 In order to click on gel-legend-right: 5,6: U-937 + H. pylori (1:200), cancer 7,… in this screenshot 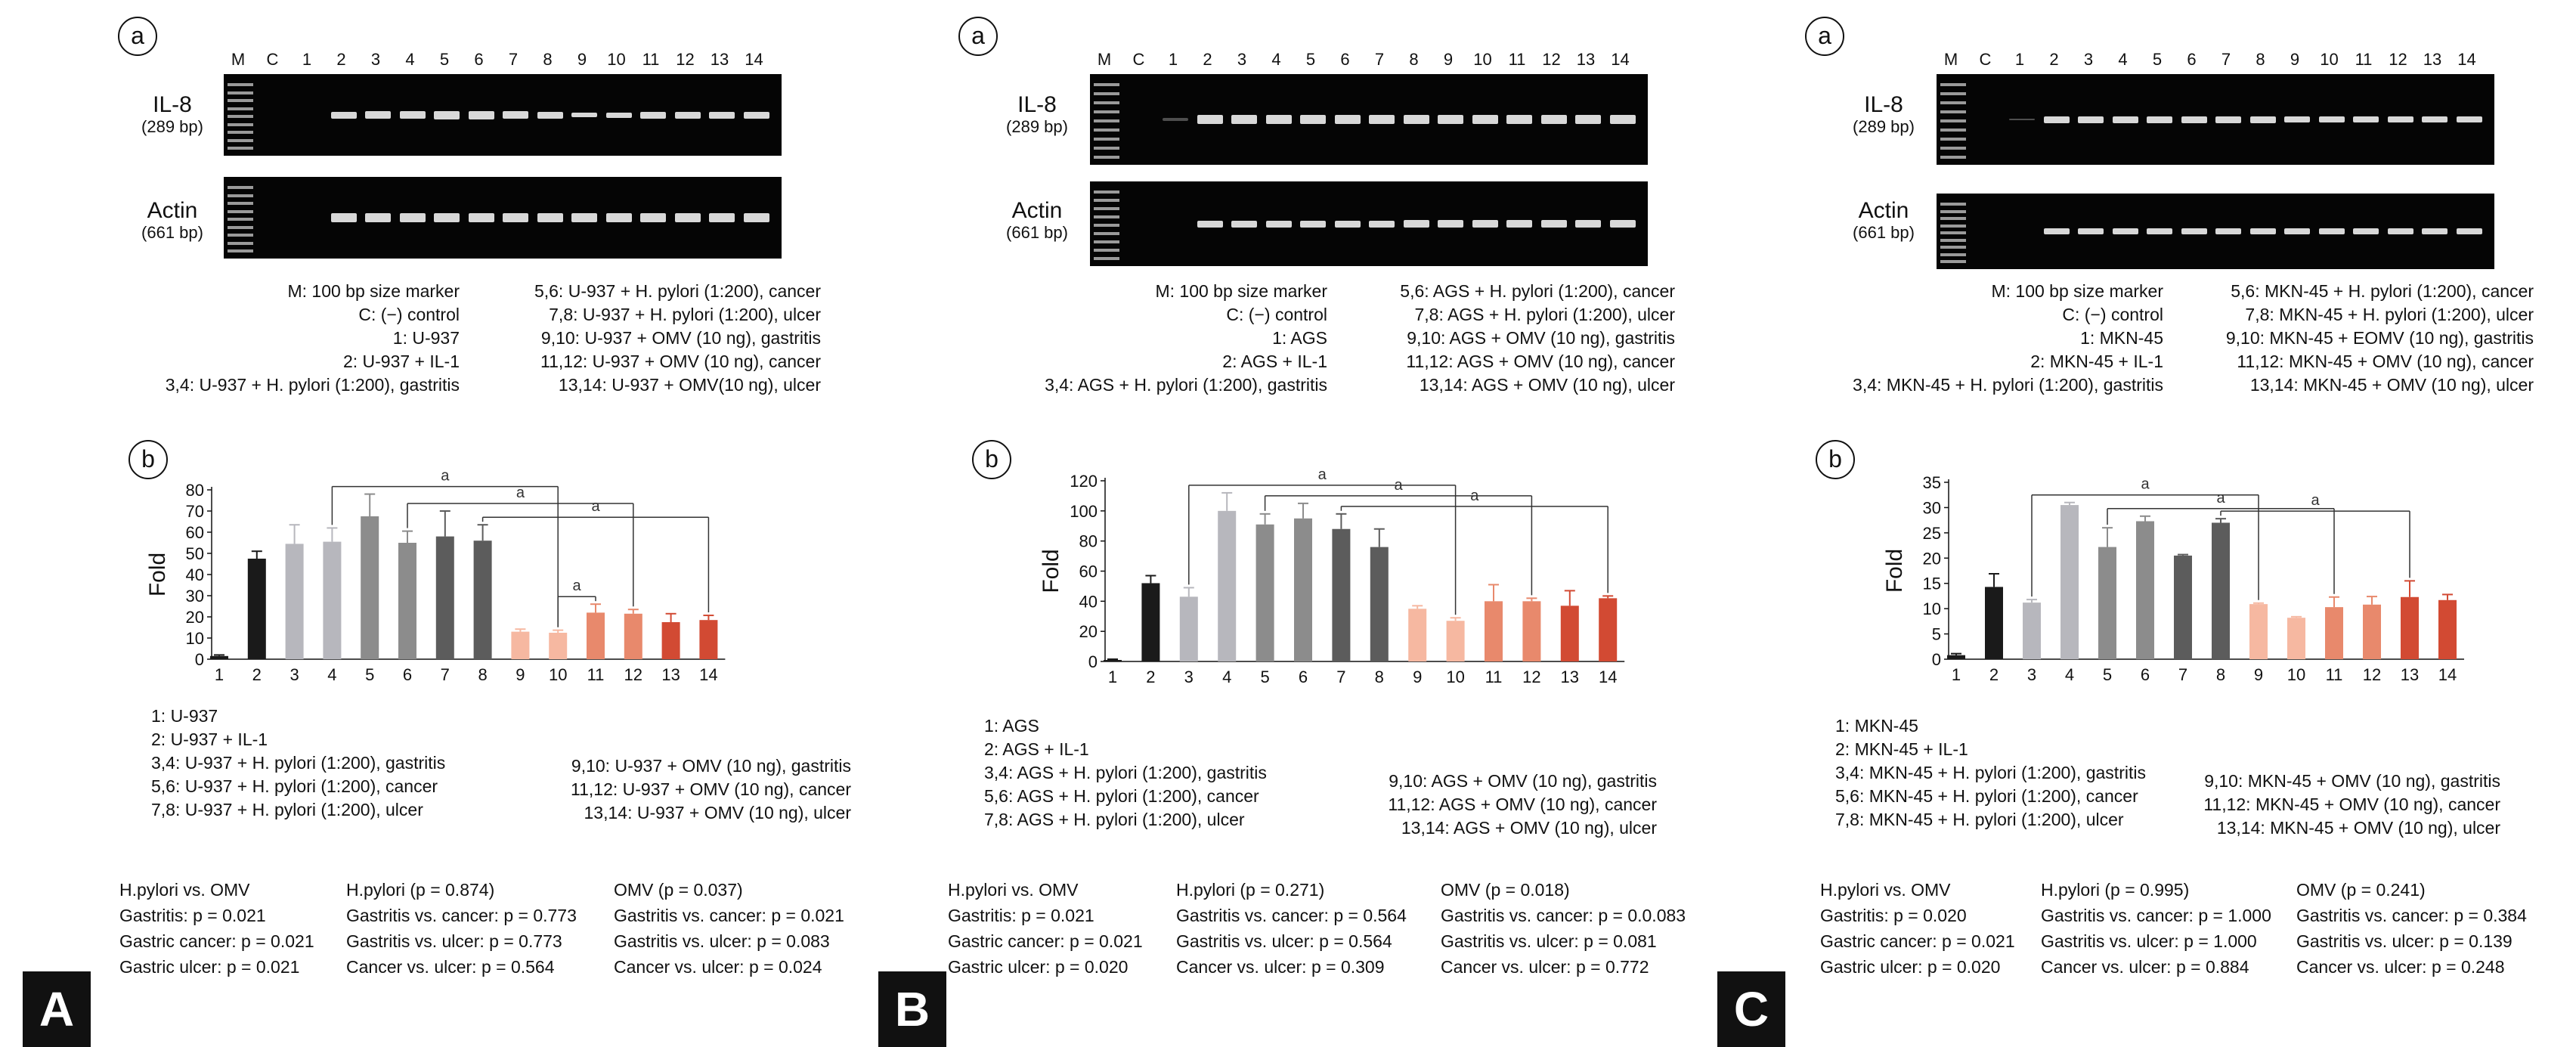, I will do `click(670, 339)`.